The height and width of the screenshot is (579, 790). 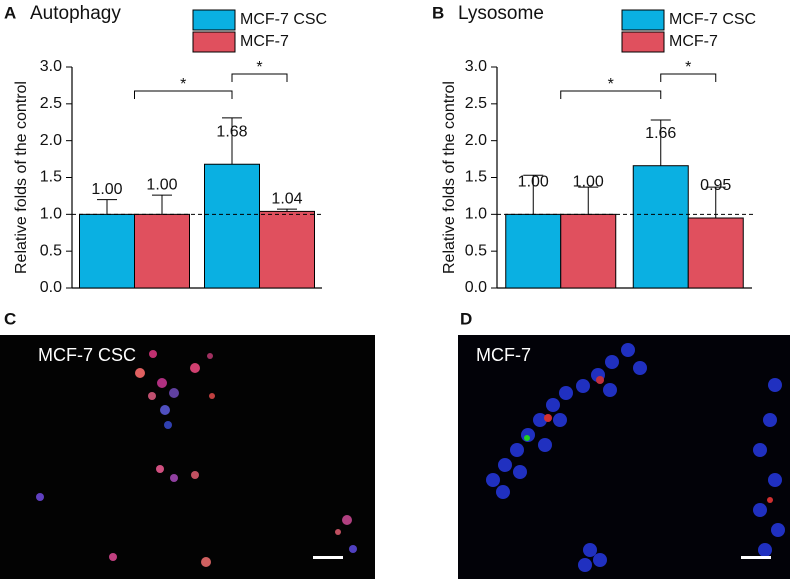 What do you see at coordinates (10, 318) in the screenshot?
I see `panel-letter: C` at bounding box center [10, 318].